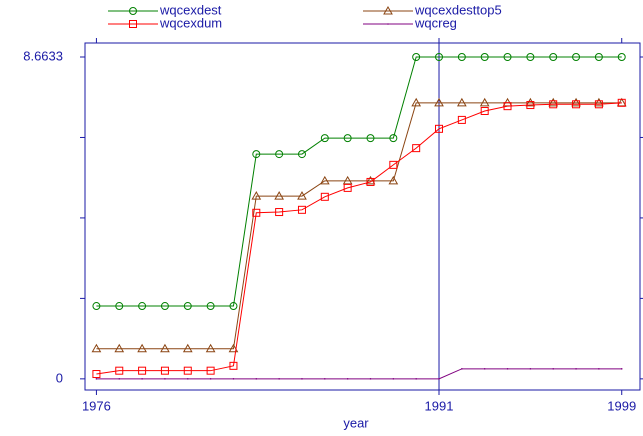  I want to click on y-tick-label: 0, so click(59, 377).